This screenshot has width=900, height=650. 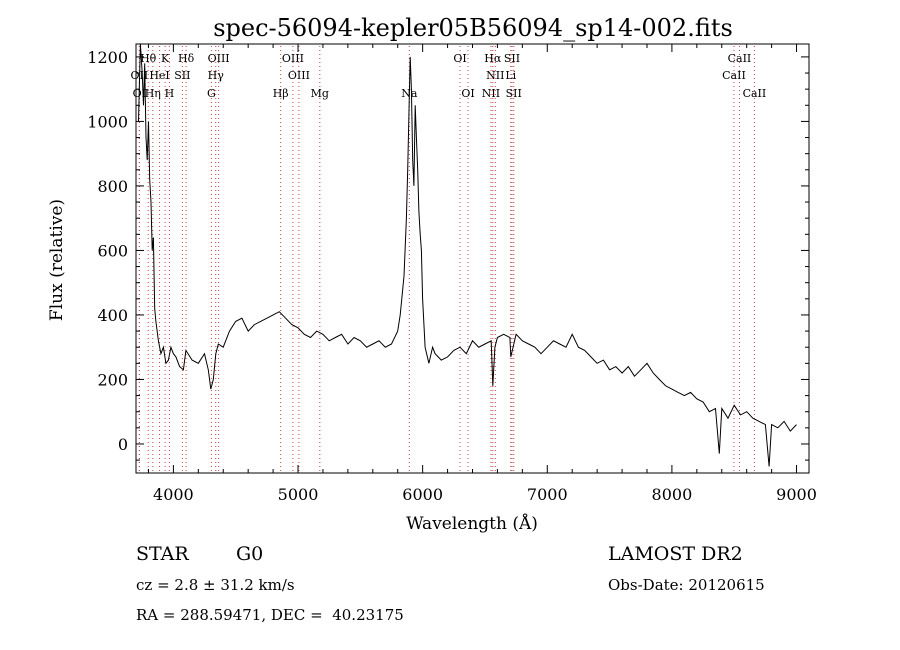 What do you see at coordinates (153, 93) in the screenshot?
I see `line-label: Hη` at bounding box center [153, 93].